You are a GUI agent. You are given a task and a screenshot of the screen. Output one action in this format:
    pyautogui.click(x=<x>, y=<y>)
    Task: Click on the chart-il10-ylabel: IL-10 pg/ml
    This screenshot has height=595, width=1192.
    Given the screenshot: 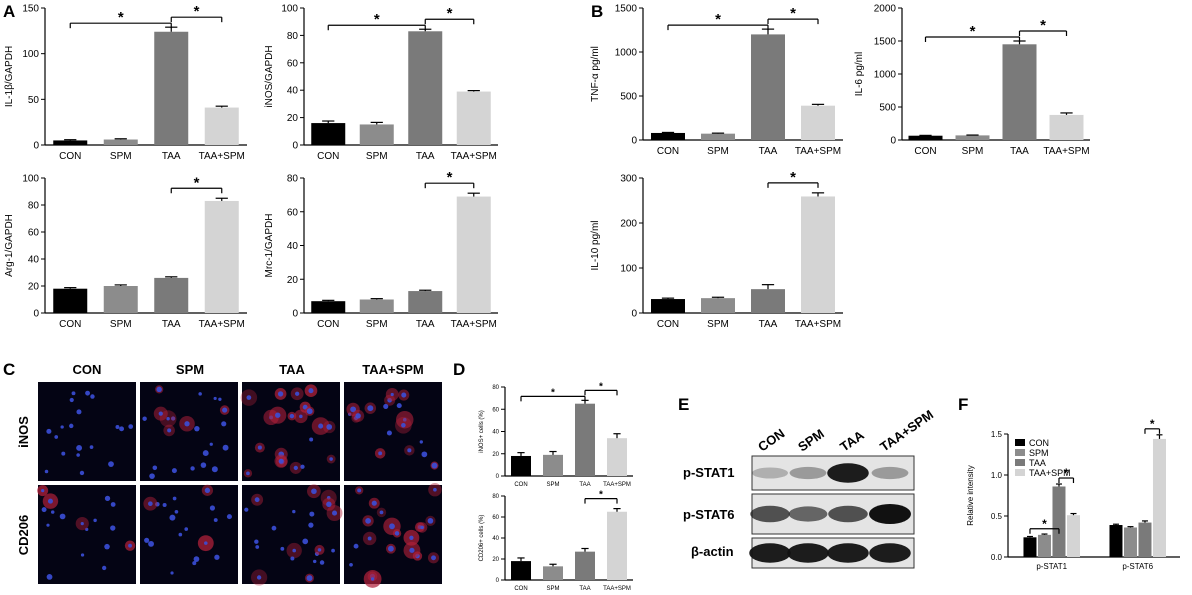 What is the action you would take?
    pyautogui.click(x=595, y=245)
    